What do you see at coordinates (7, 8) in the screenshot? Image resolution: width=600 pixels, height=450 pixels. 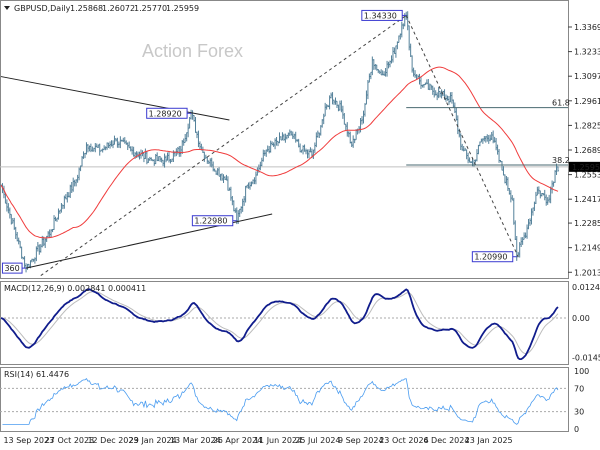 I see `collapse-triangle-icon` at bounding box center [7, 8].